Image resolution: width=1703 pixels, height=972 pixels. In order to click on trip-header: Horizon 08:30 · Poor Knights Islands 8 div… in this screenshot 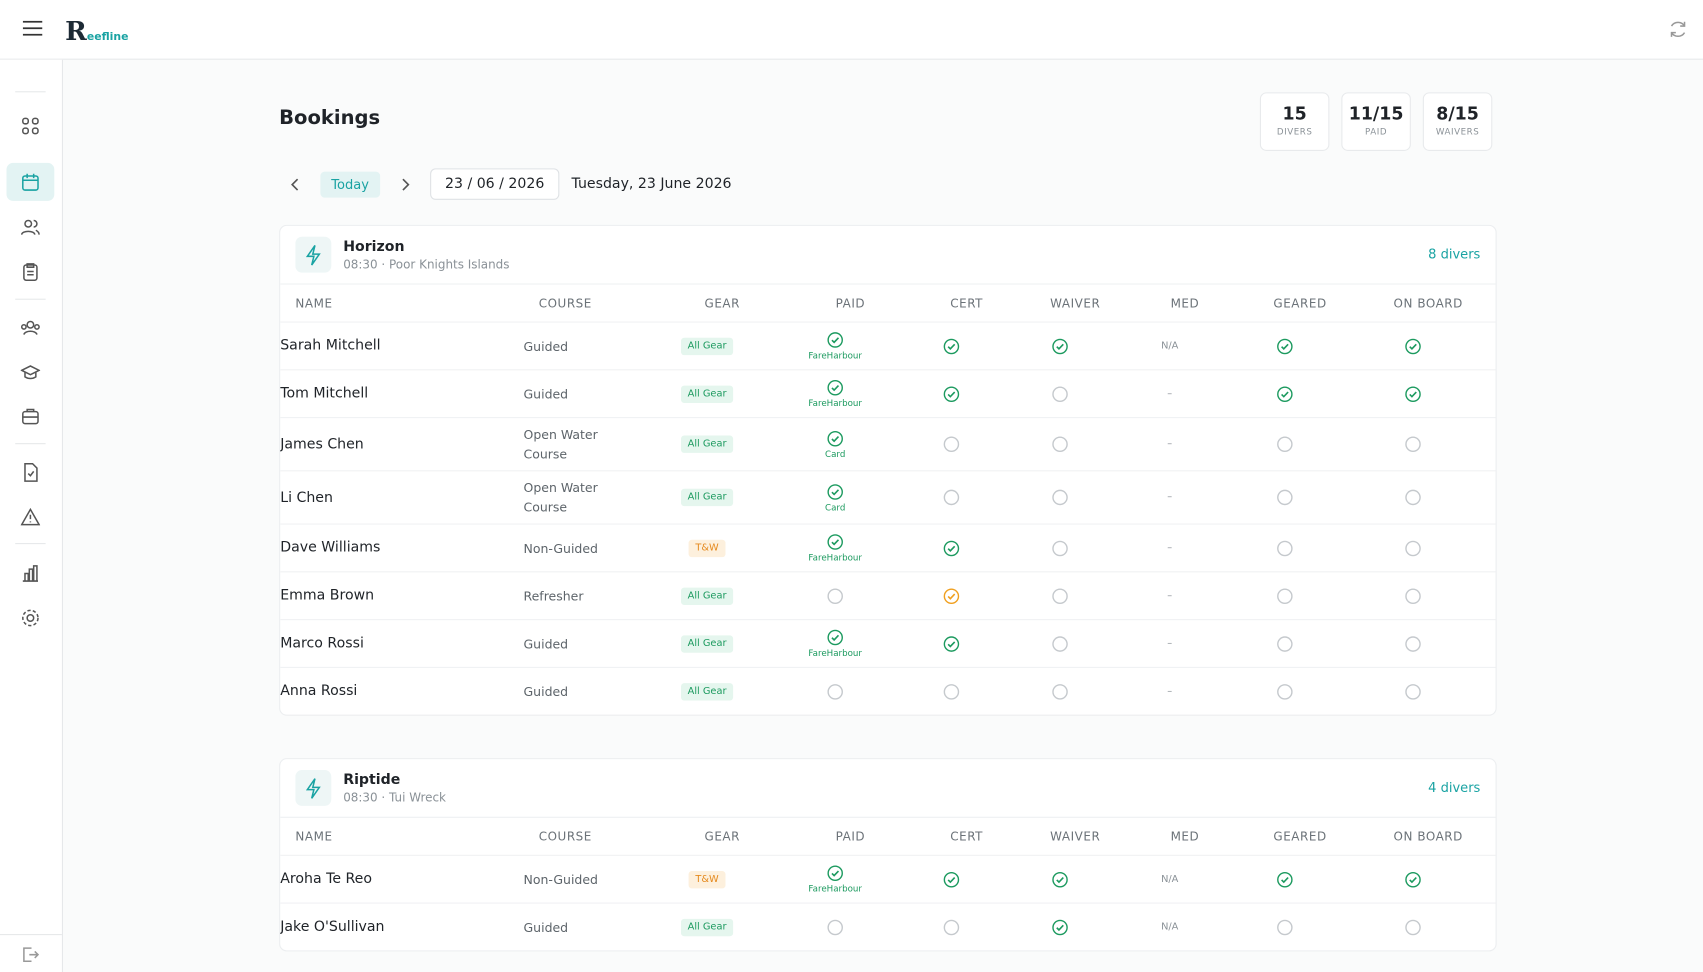, I will do `click(888, 255)`.